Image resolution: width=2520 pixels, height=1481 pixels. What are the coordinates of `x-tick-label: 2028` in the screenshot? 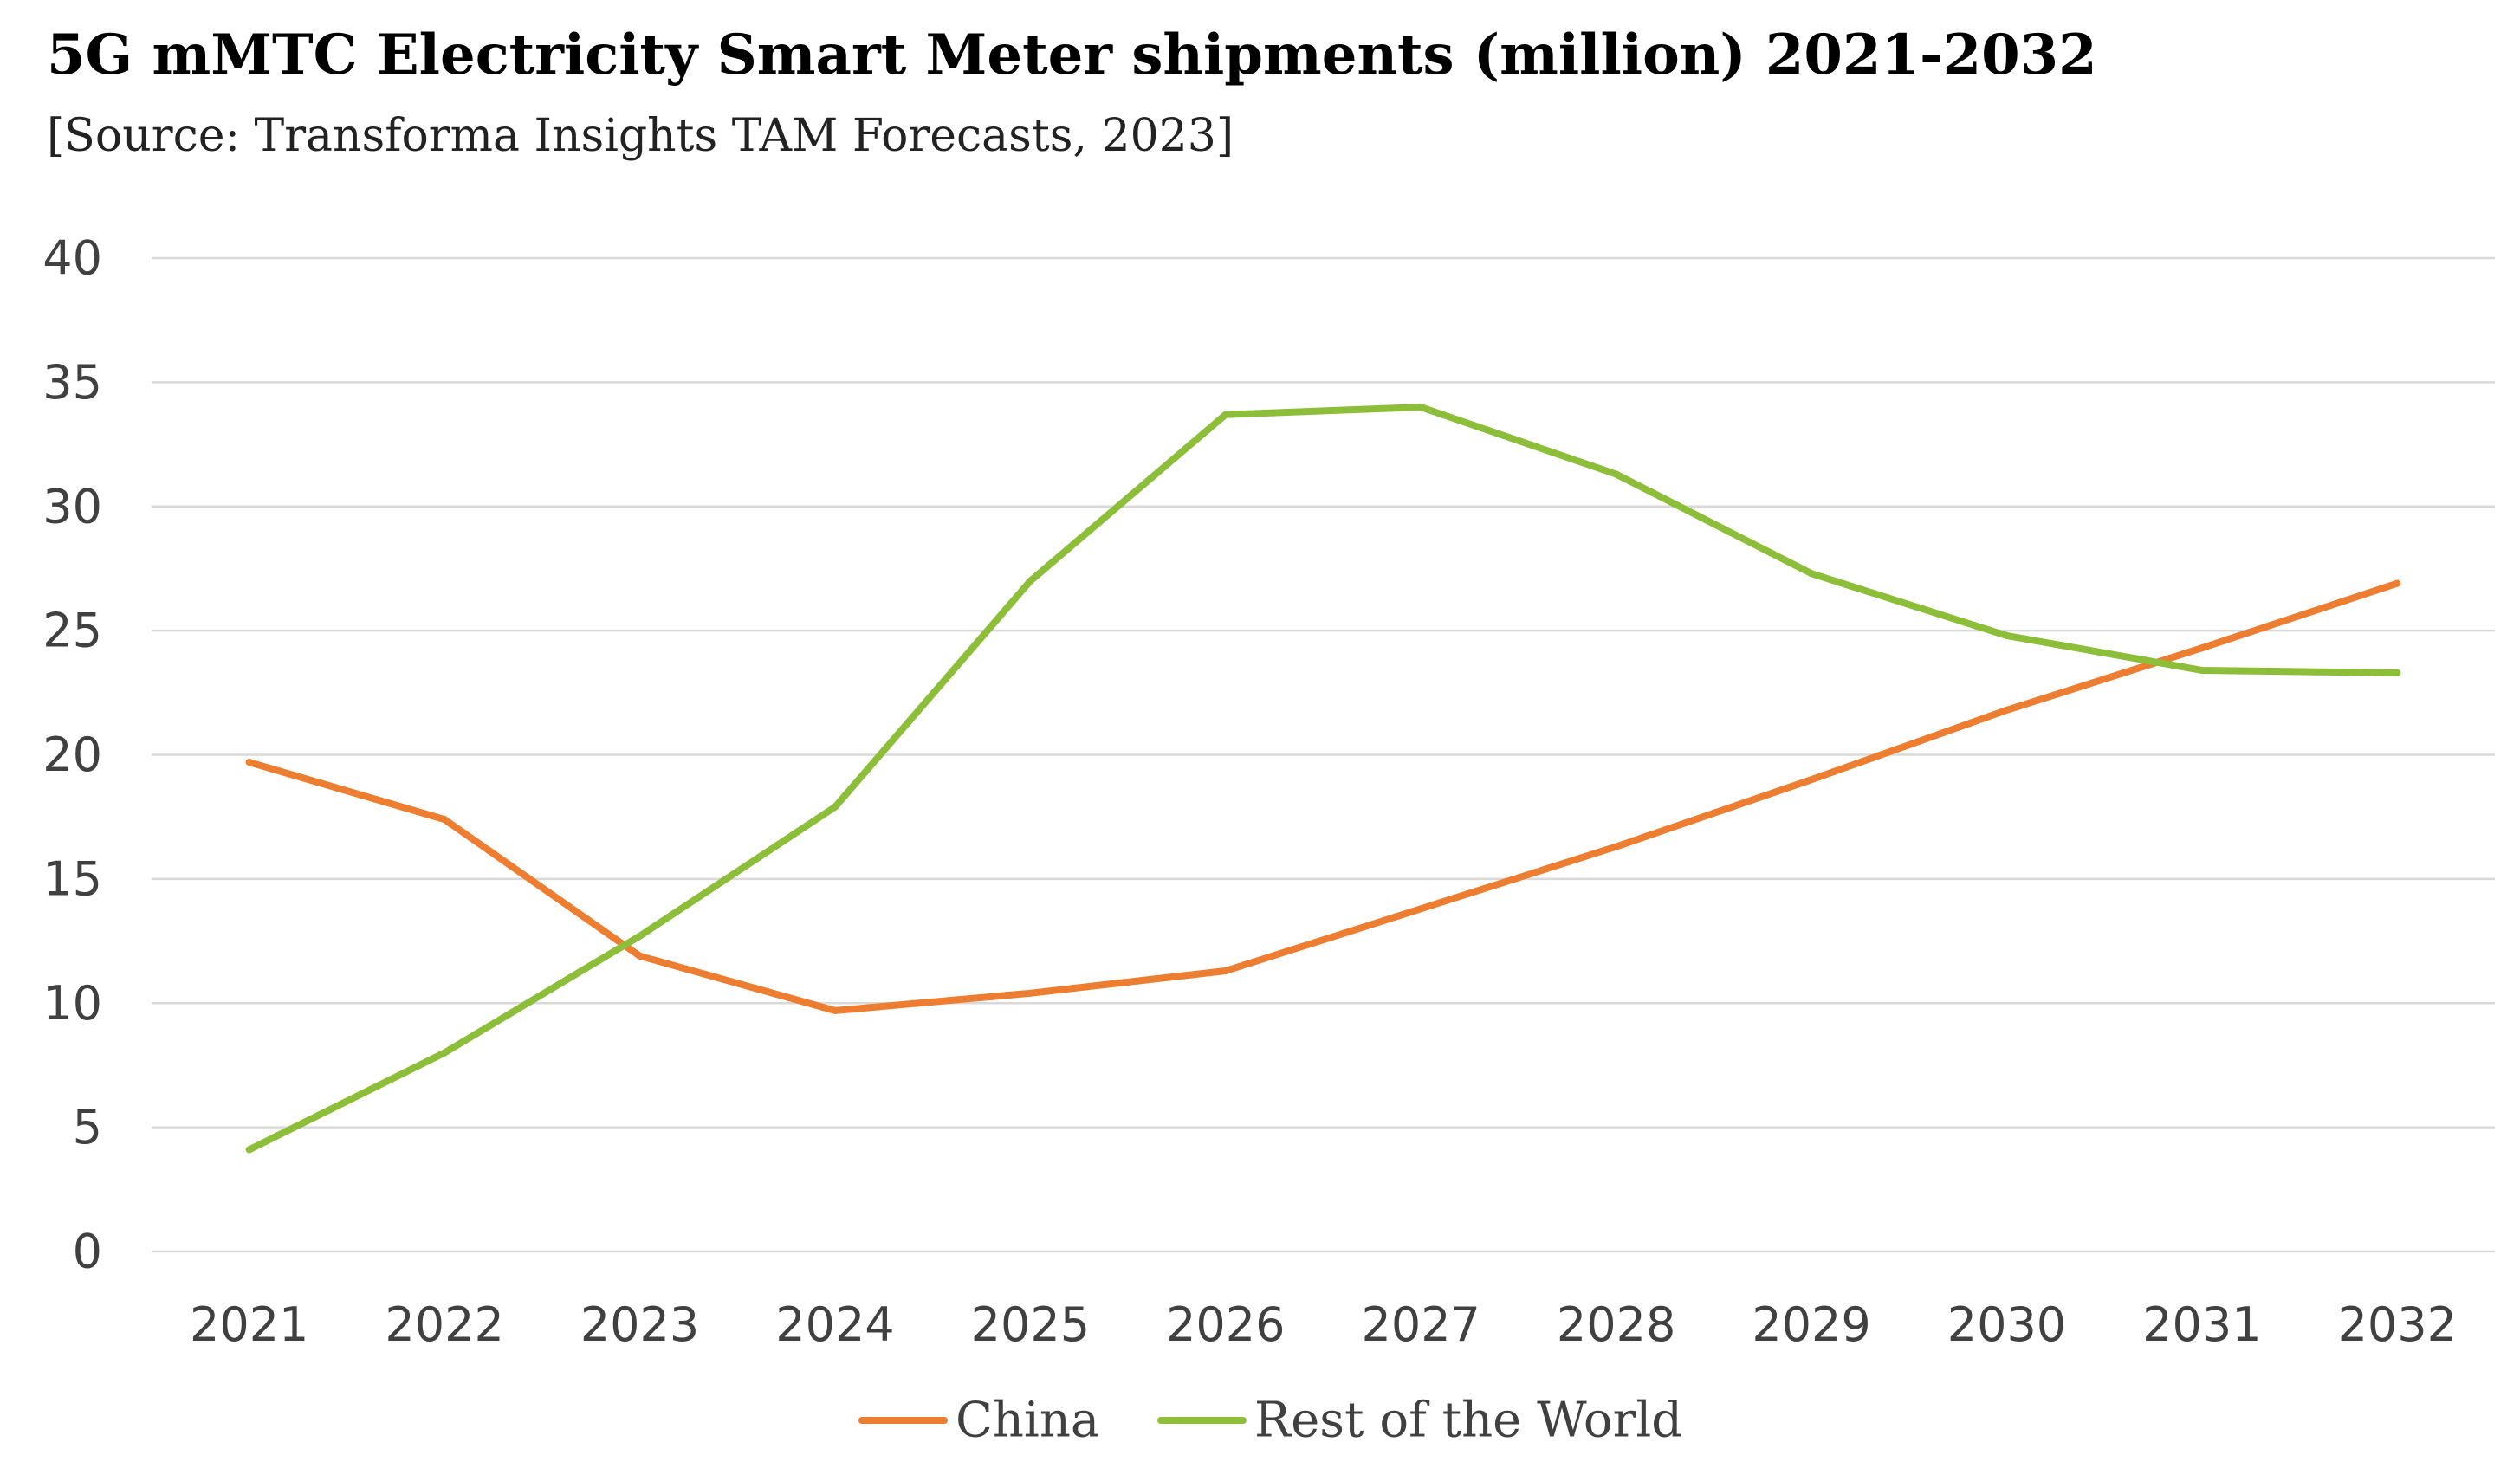 It's located at (1616, 1324).